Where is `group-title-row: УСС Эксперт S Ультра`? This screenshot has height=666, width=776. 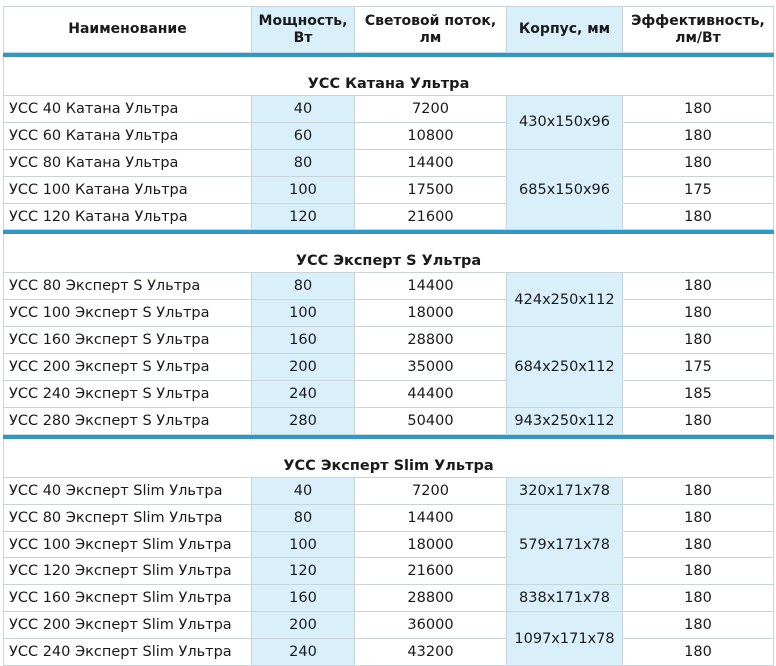
group-title-row: УСС Эксперт S Ультра is located at coordinates (388, 262).